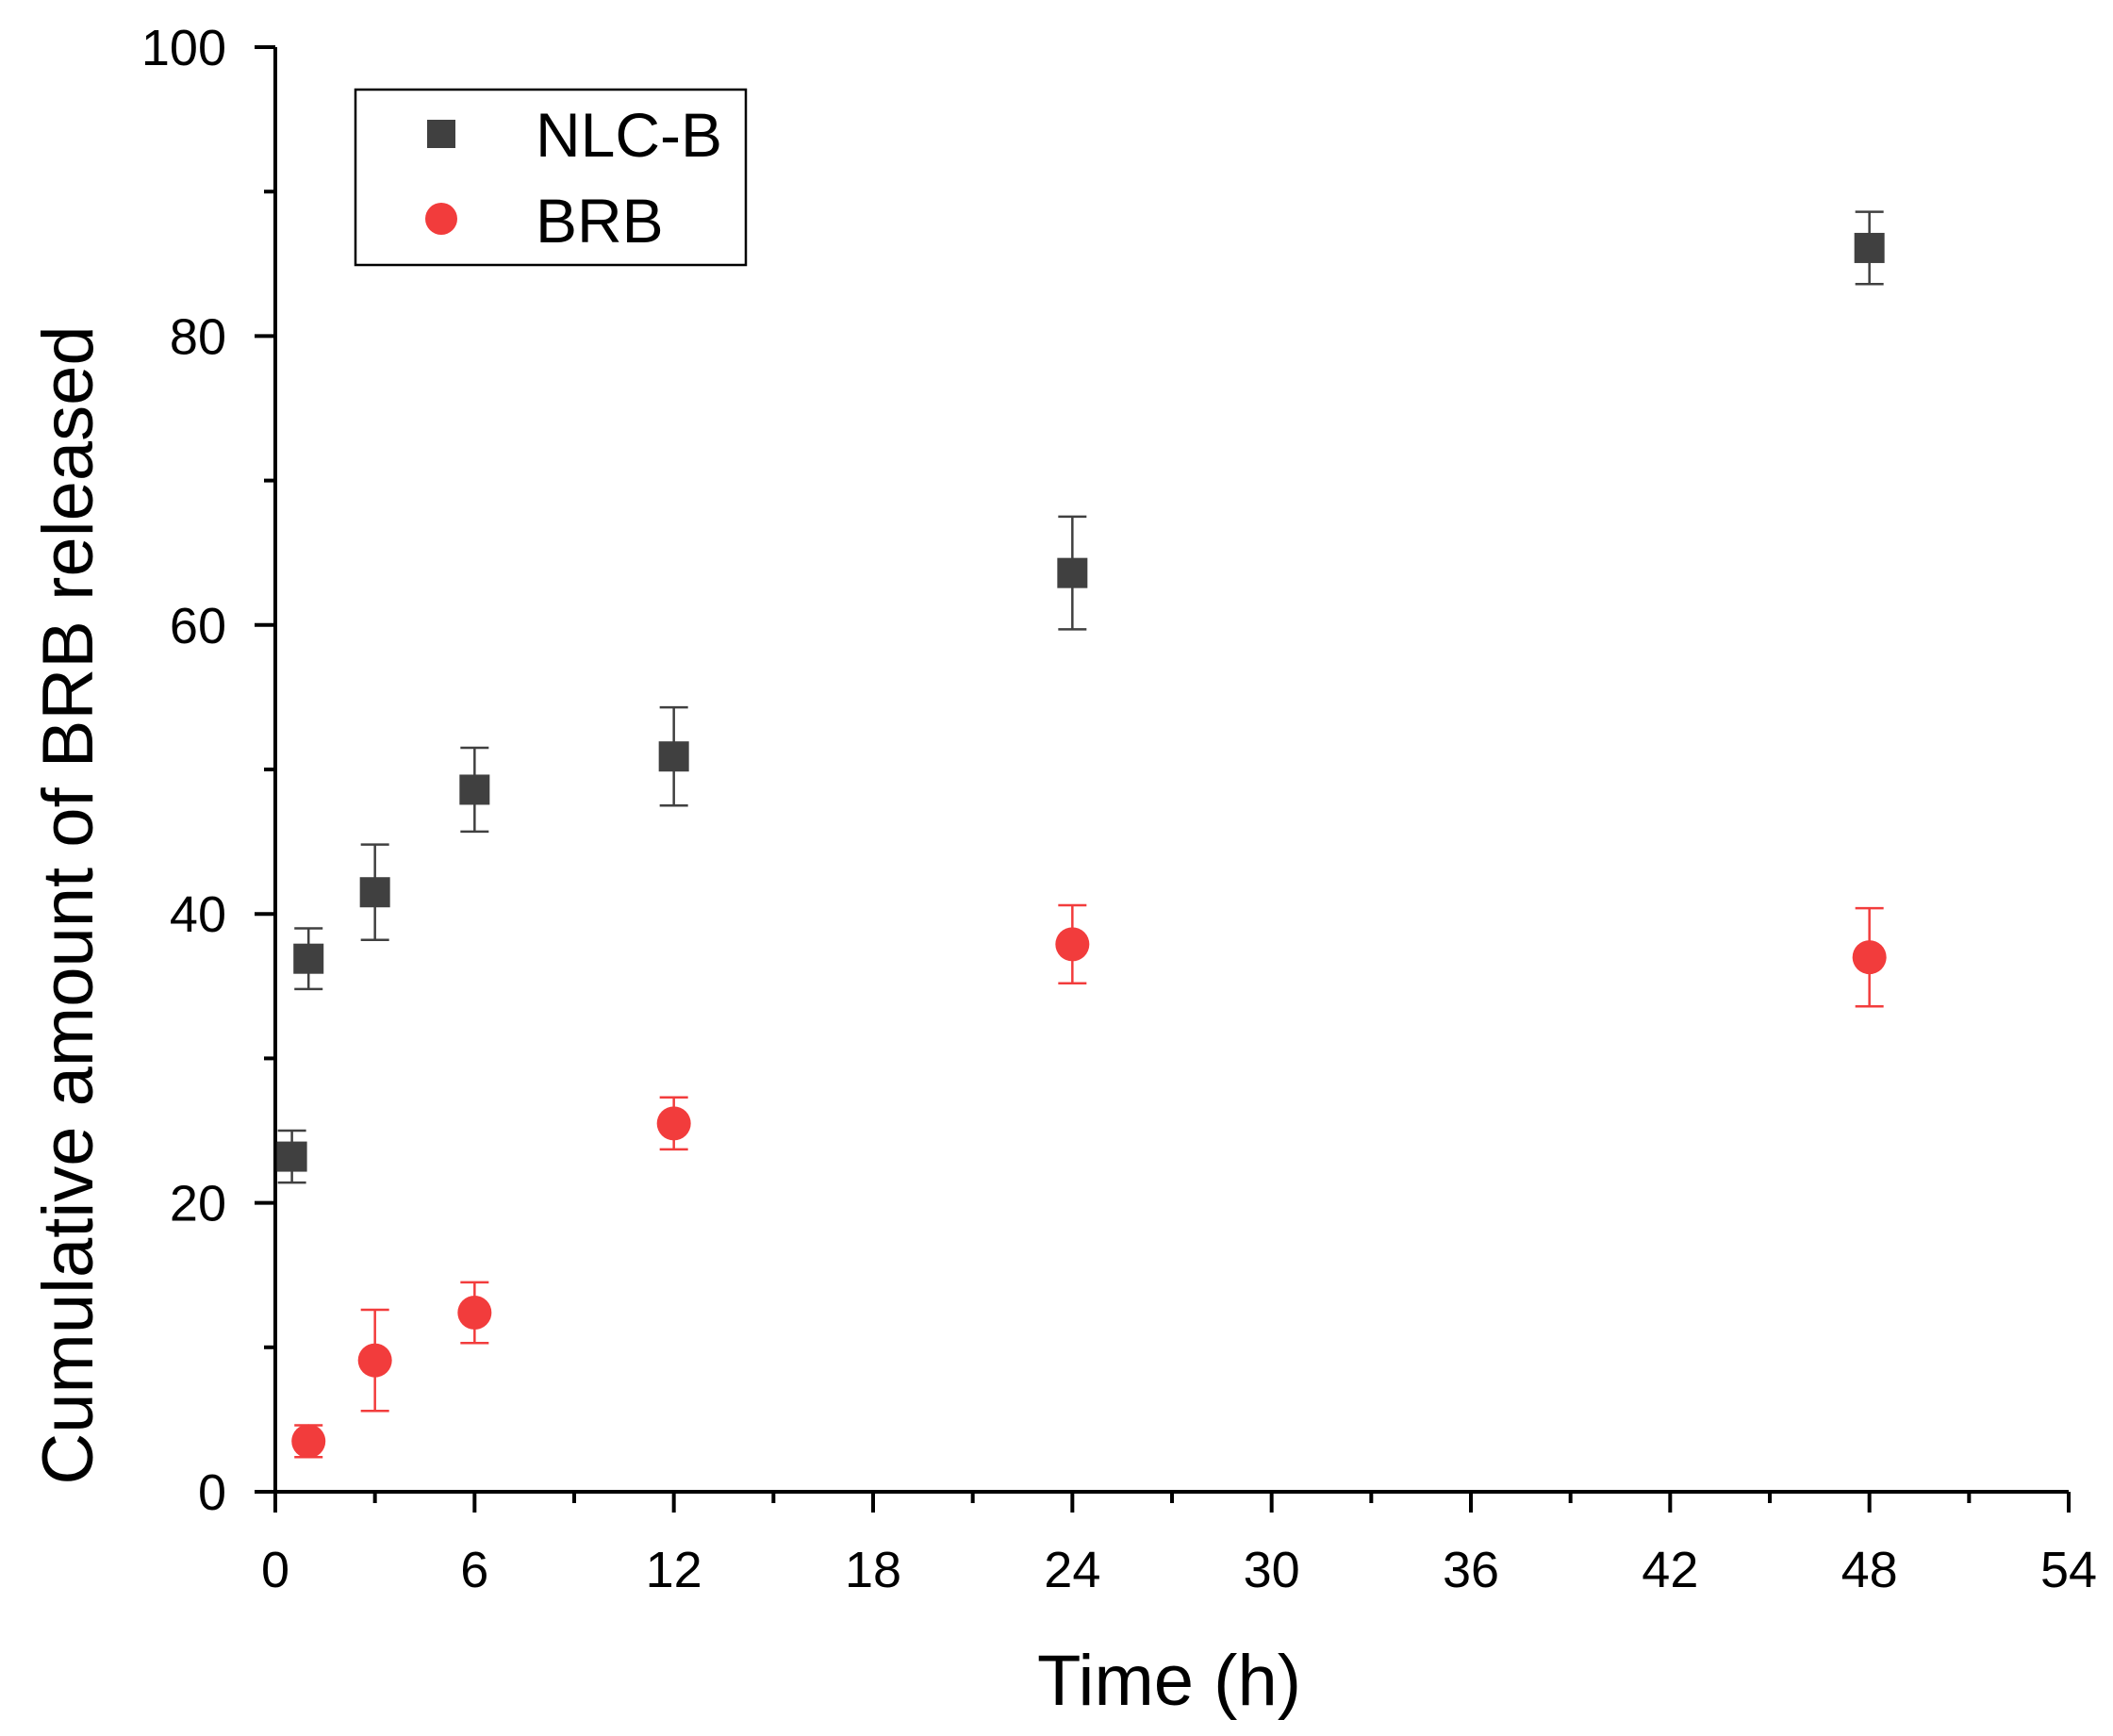 The height and width of the screenshot is (1736, 2113). I want to click on x-tick-label: 18, so click(873, 1570).